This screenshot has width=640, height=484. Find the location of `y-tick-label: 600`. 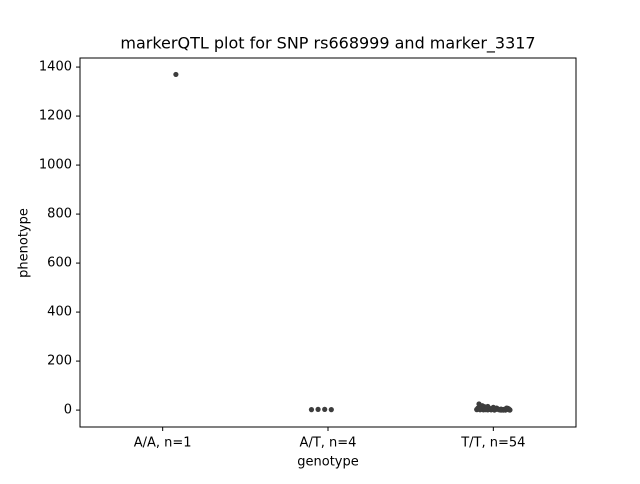

y-tick-label: 600 is located at coordinates (59, 263).